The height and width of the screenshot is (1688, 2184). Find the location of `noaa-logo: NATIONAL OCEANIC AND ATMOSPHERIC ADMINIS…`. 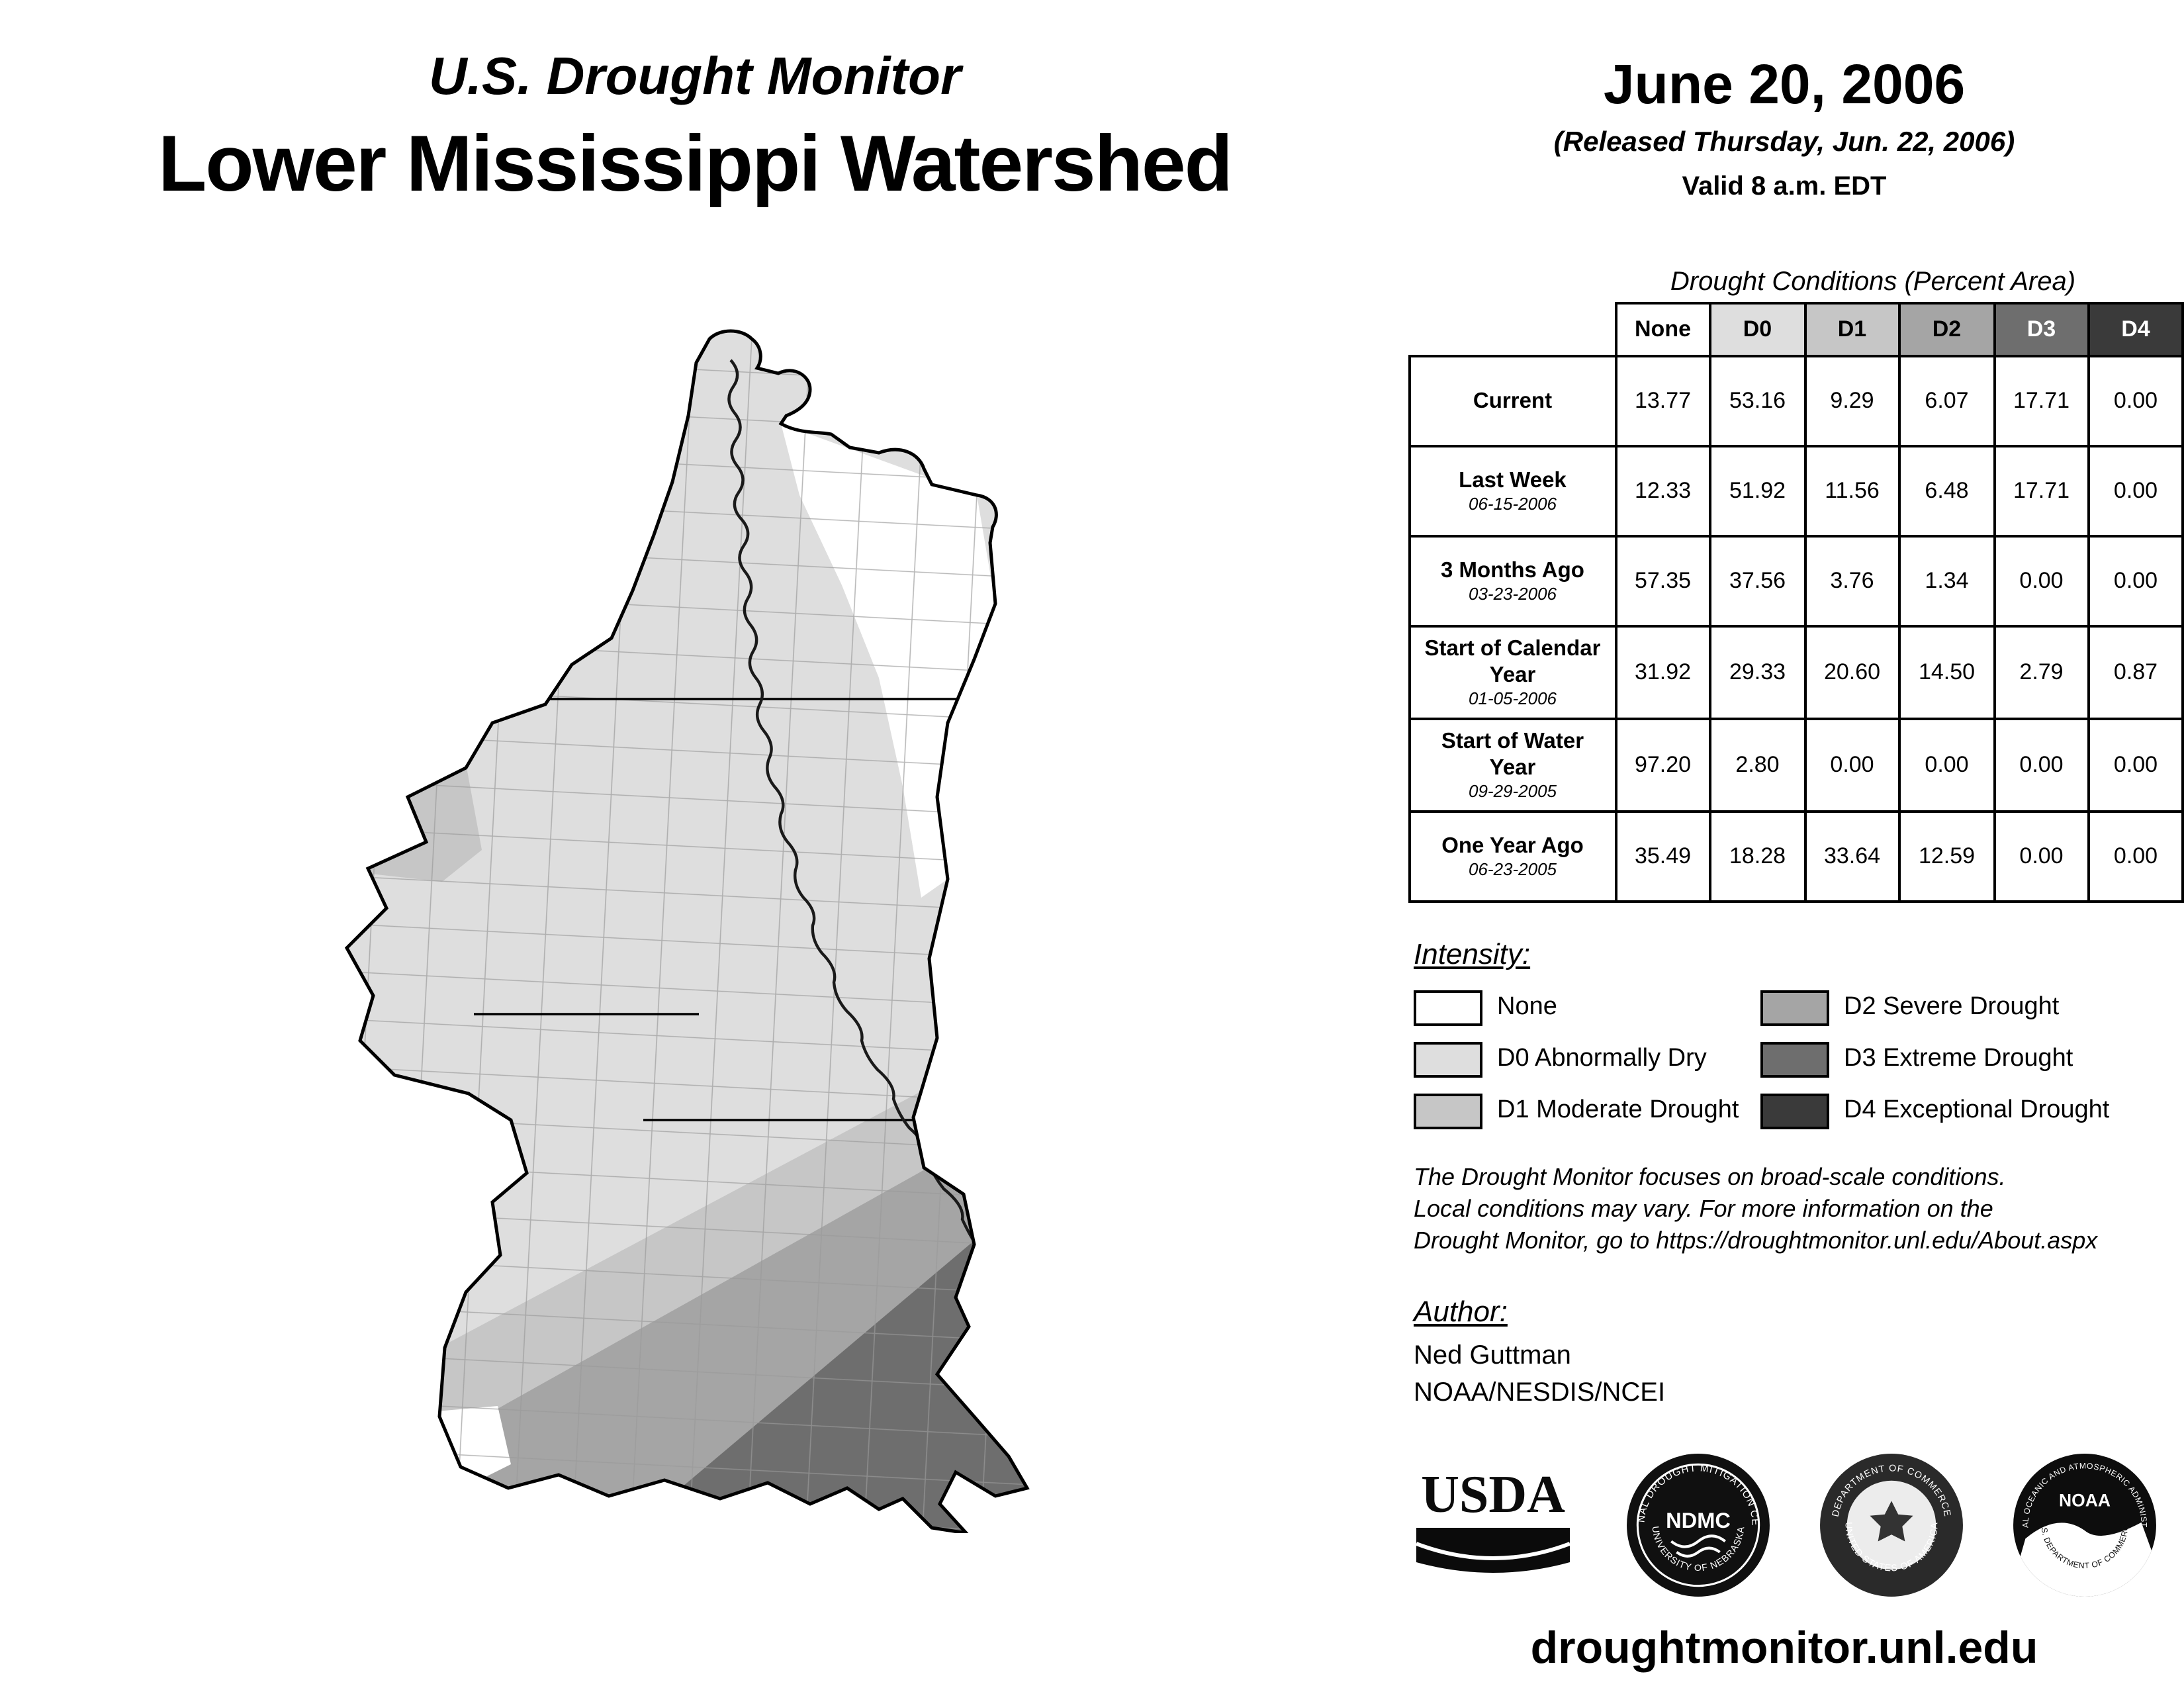

noaa-logo: NATIONAL OCEANIC AND ATMOSPHERIC ADMINIS… is located at coordinates (2084, 1524).